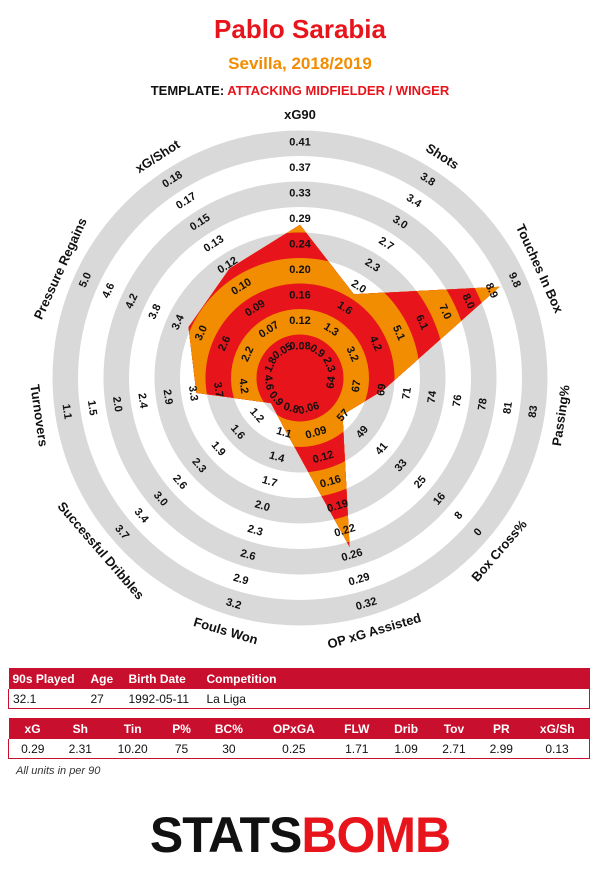  Describe the element at coordinates (316, 433) in the screenshot. I see `tick-label: 0.09` at that location.